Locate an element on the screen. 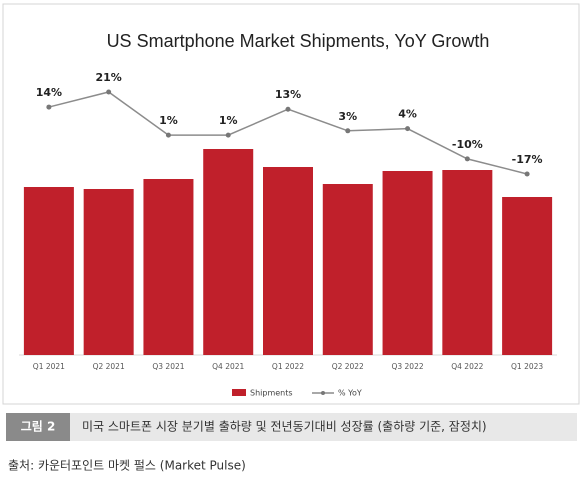 The height and width of the screenshot is (487, 583). legend-swatch is located at coordinates (239, 392).